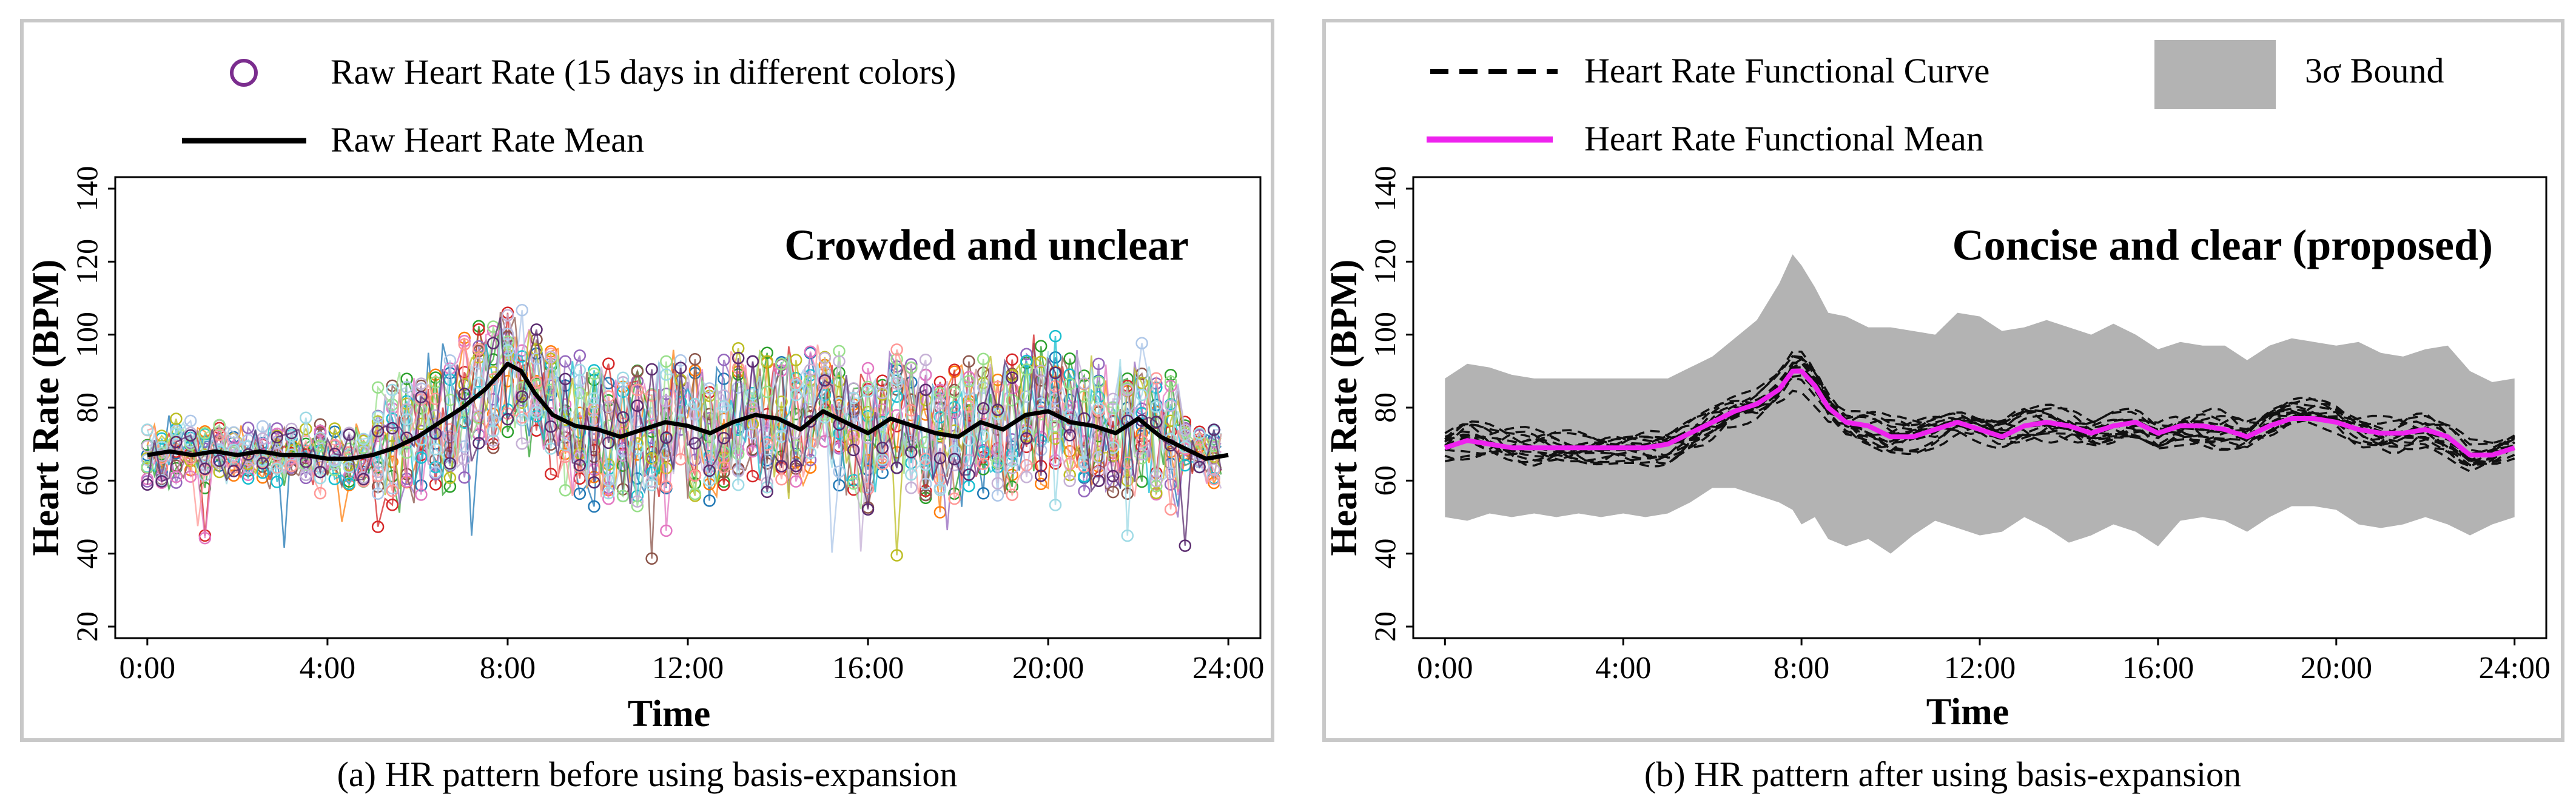 The image size is (2576, 811). I want to click on marks-a, so click(685, 434).